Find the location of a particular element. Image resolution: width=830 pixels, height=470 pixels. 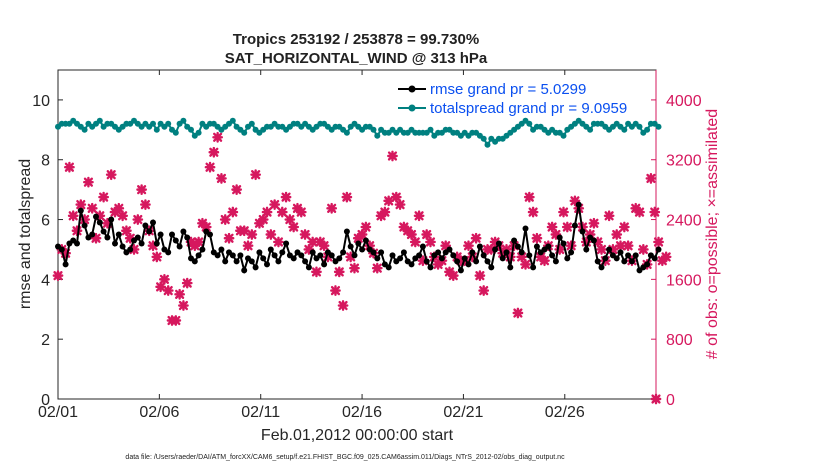

y-tick-label-left: 4 is located at coordinates (45, 280).